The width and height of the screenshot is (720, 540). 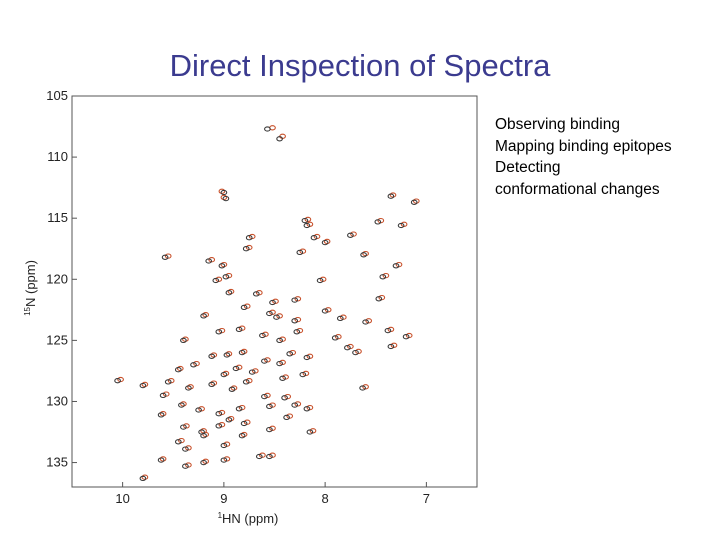 I want to click on y-axis-label-superscript: 15, so click(x=27, y=310).